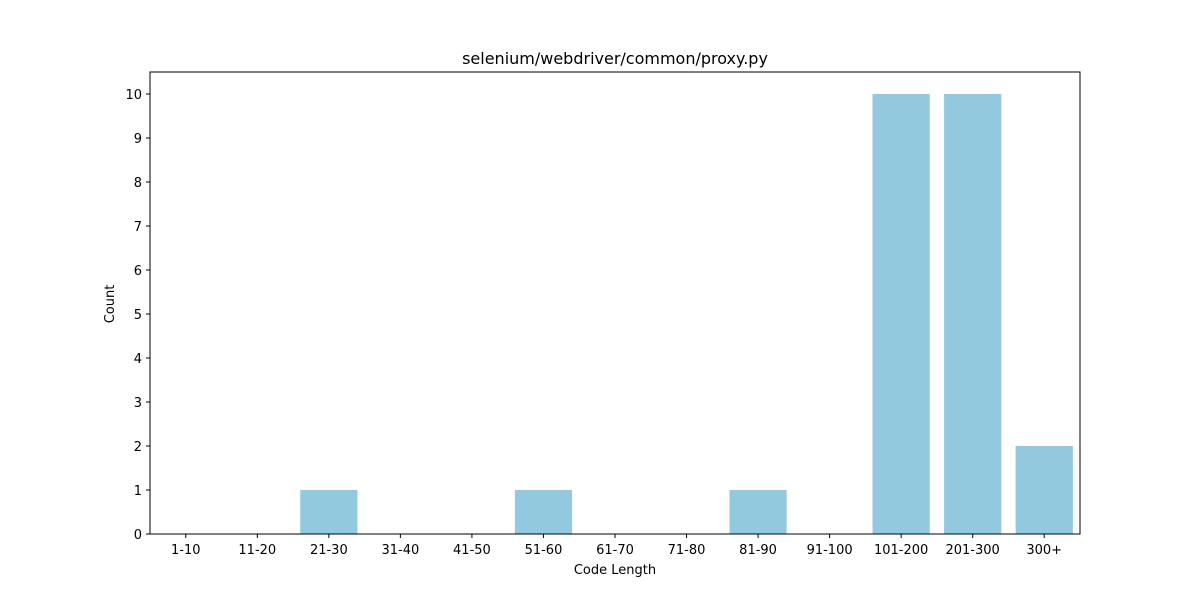 This screenshot has width=1200, height=600. I want to click on y-tick-label: 1, so click(138, 491).